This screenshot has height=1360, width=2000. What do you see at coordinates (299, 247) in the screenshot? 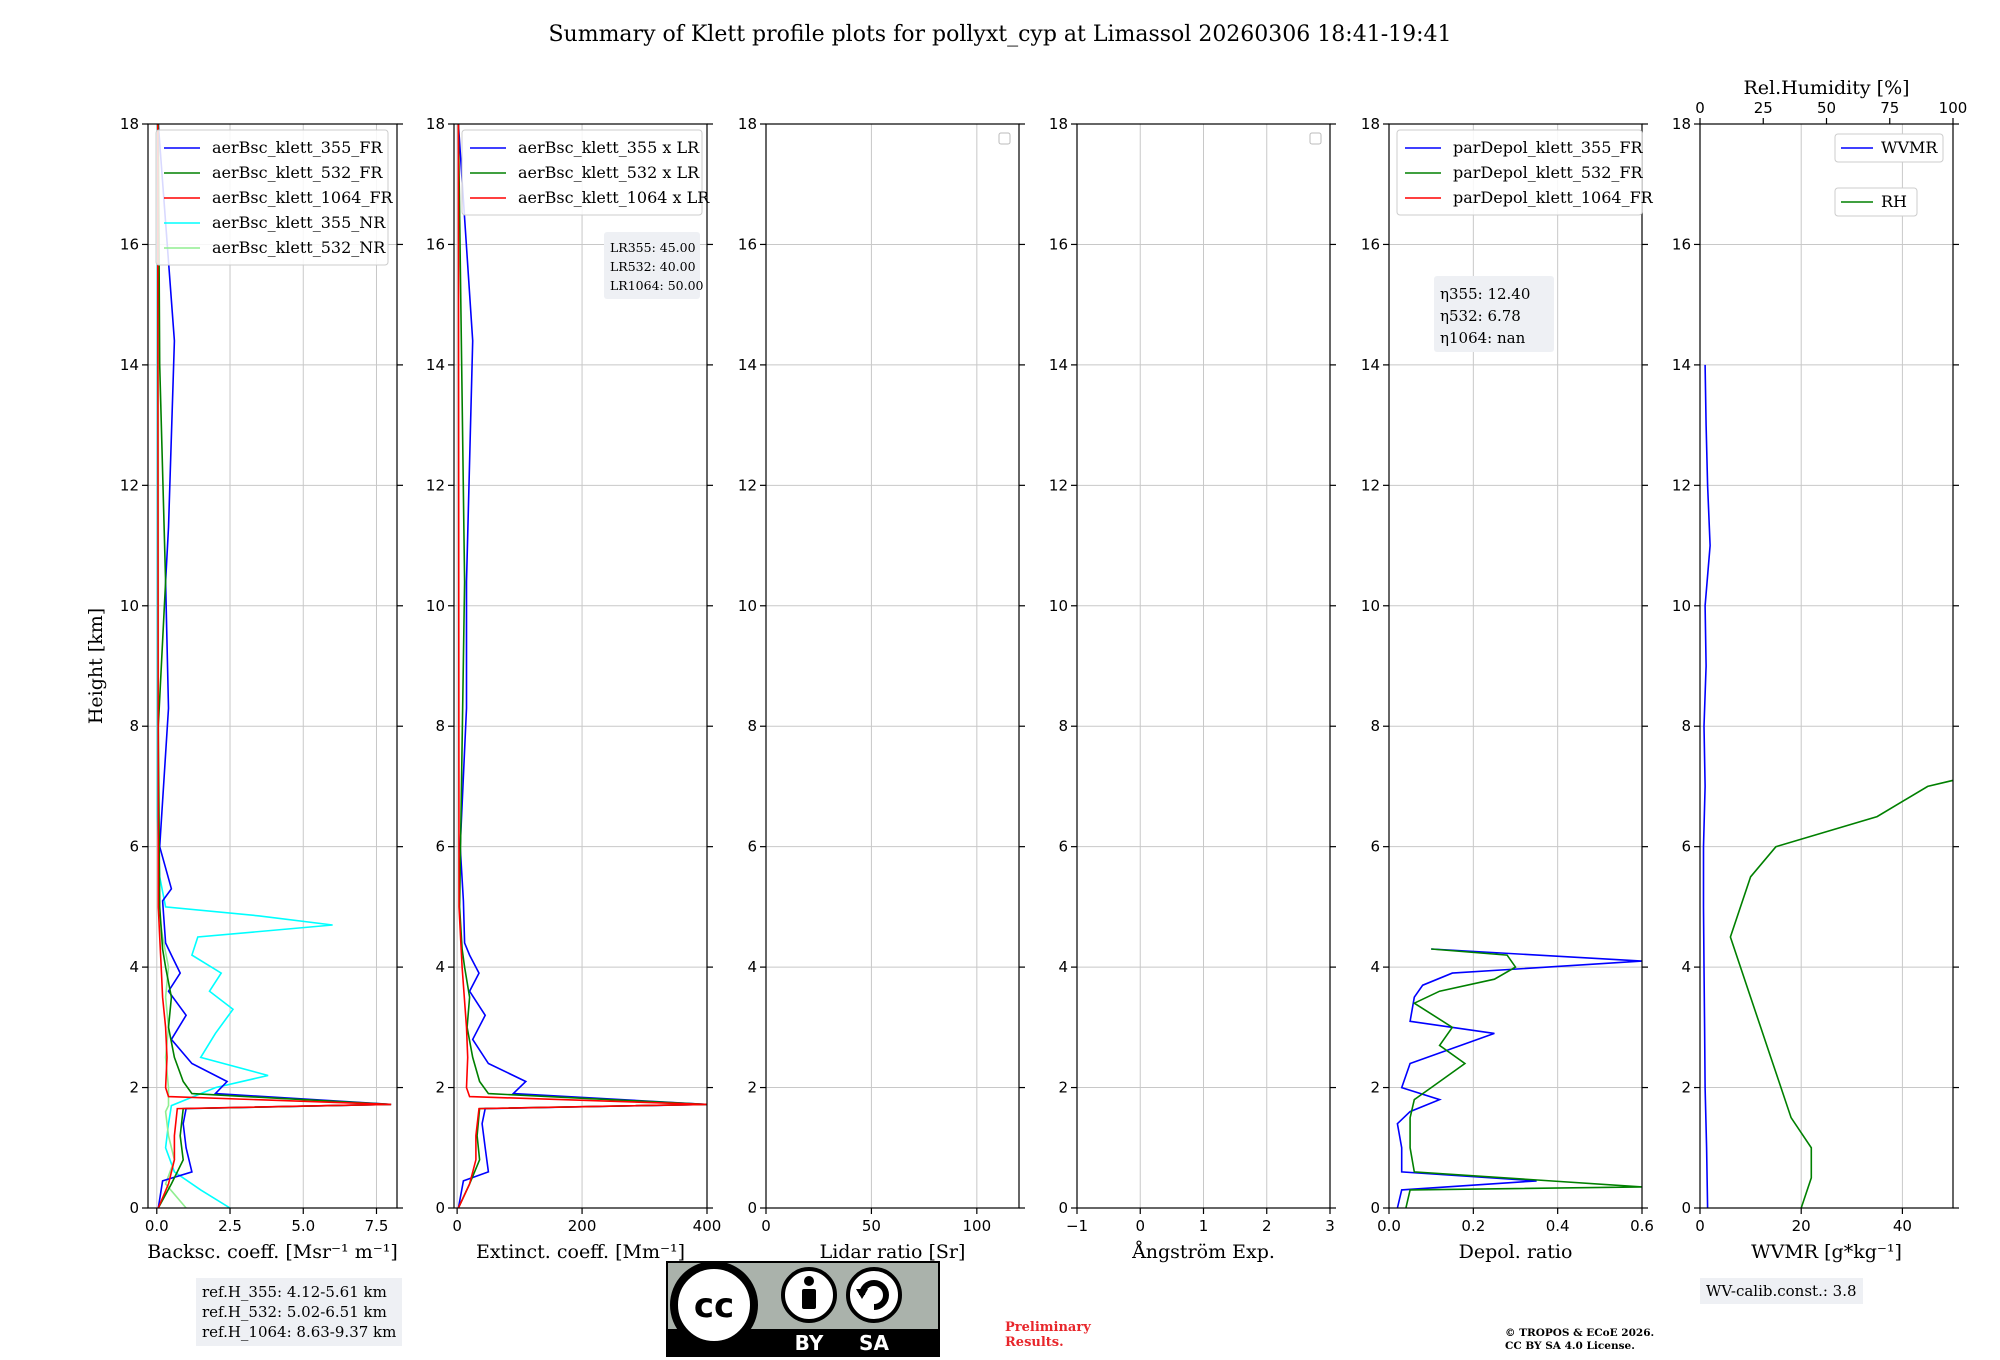
I see `legend-entry: aerBsc_klett_532_NR` at bounding box center [299, 247].